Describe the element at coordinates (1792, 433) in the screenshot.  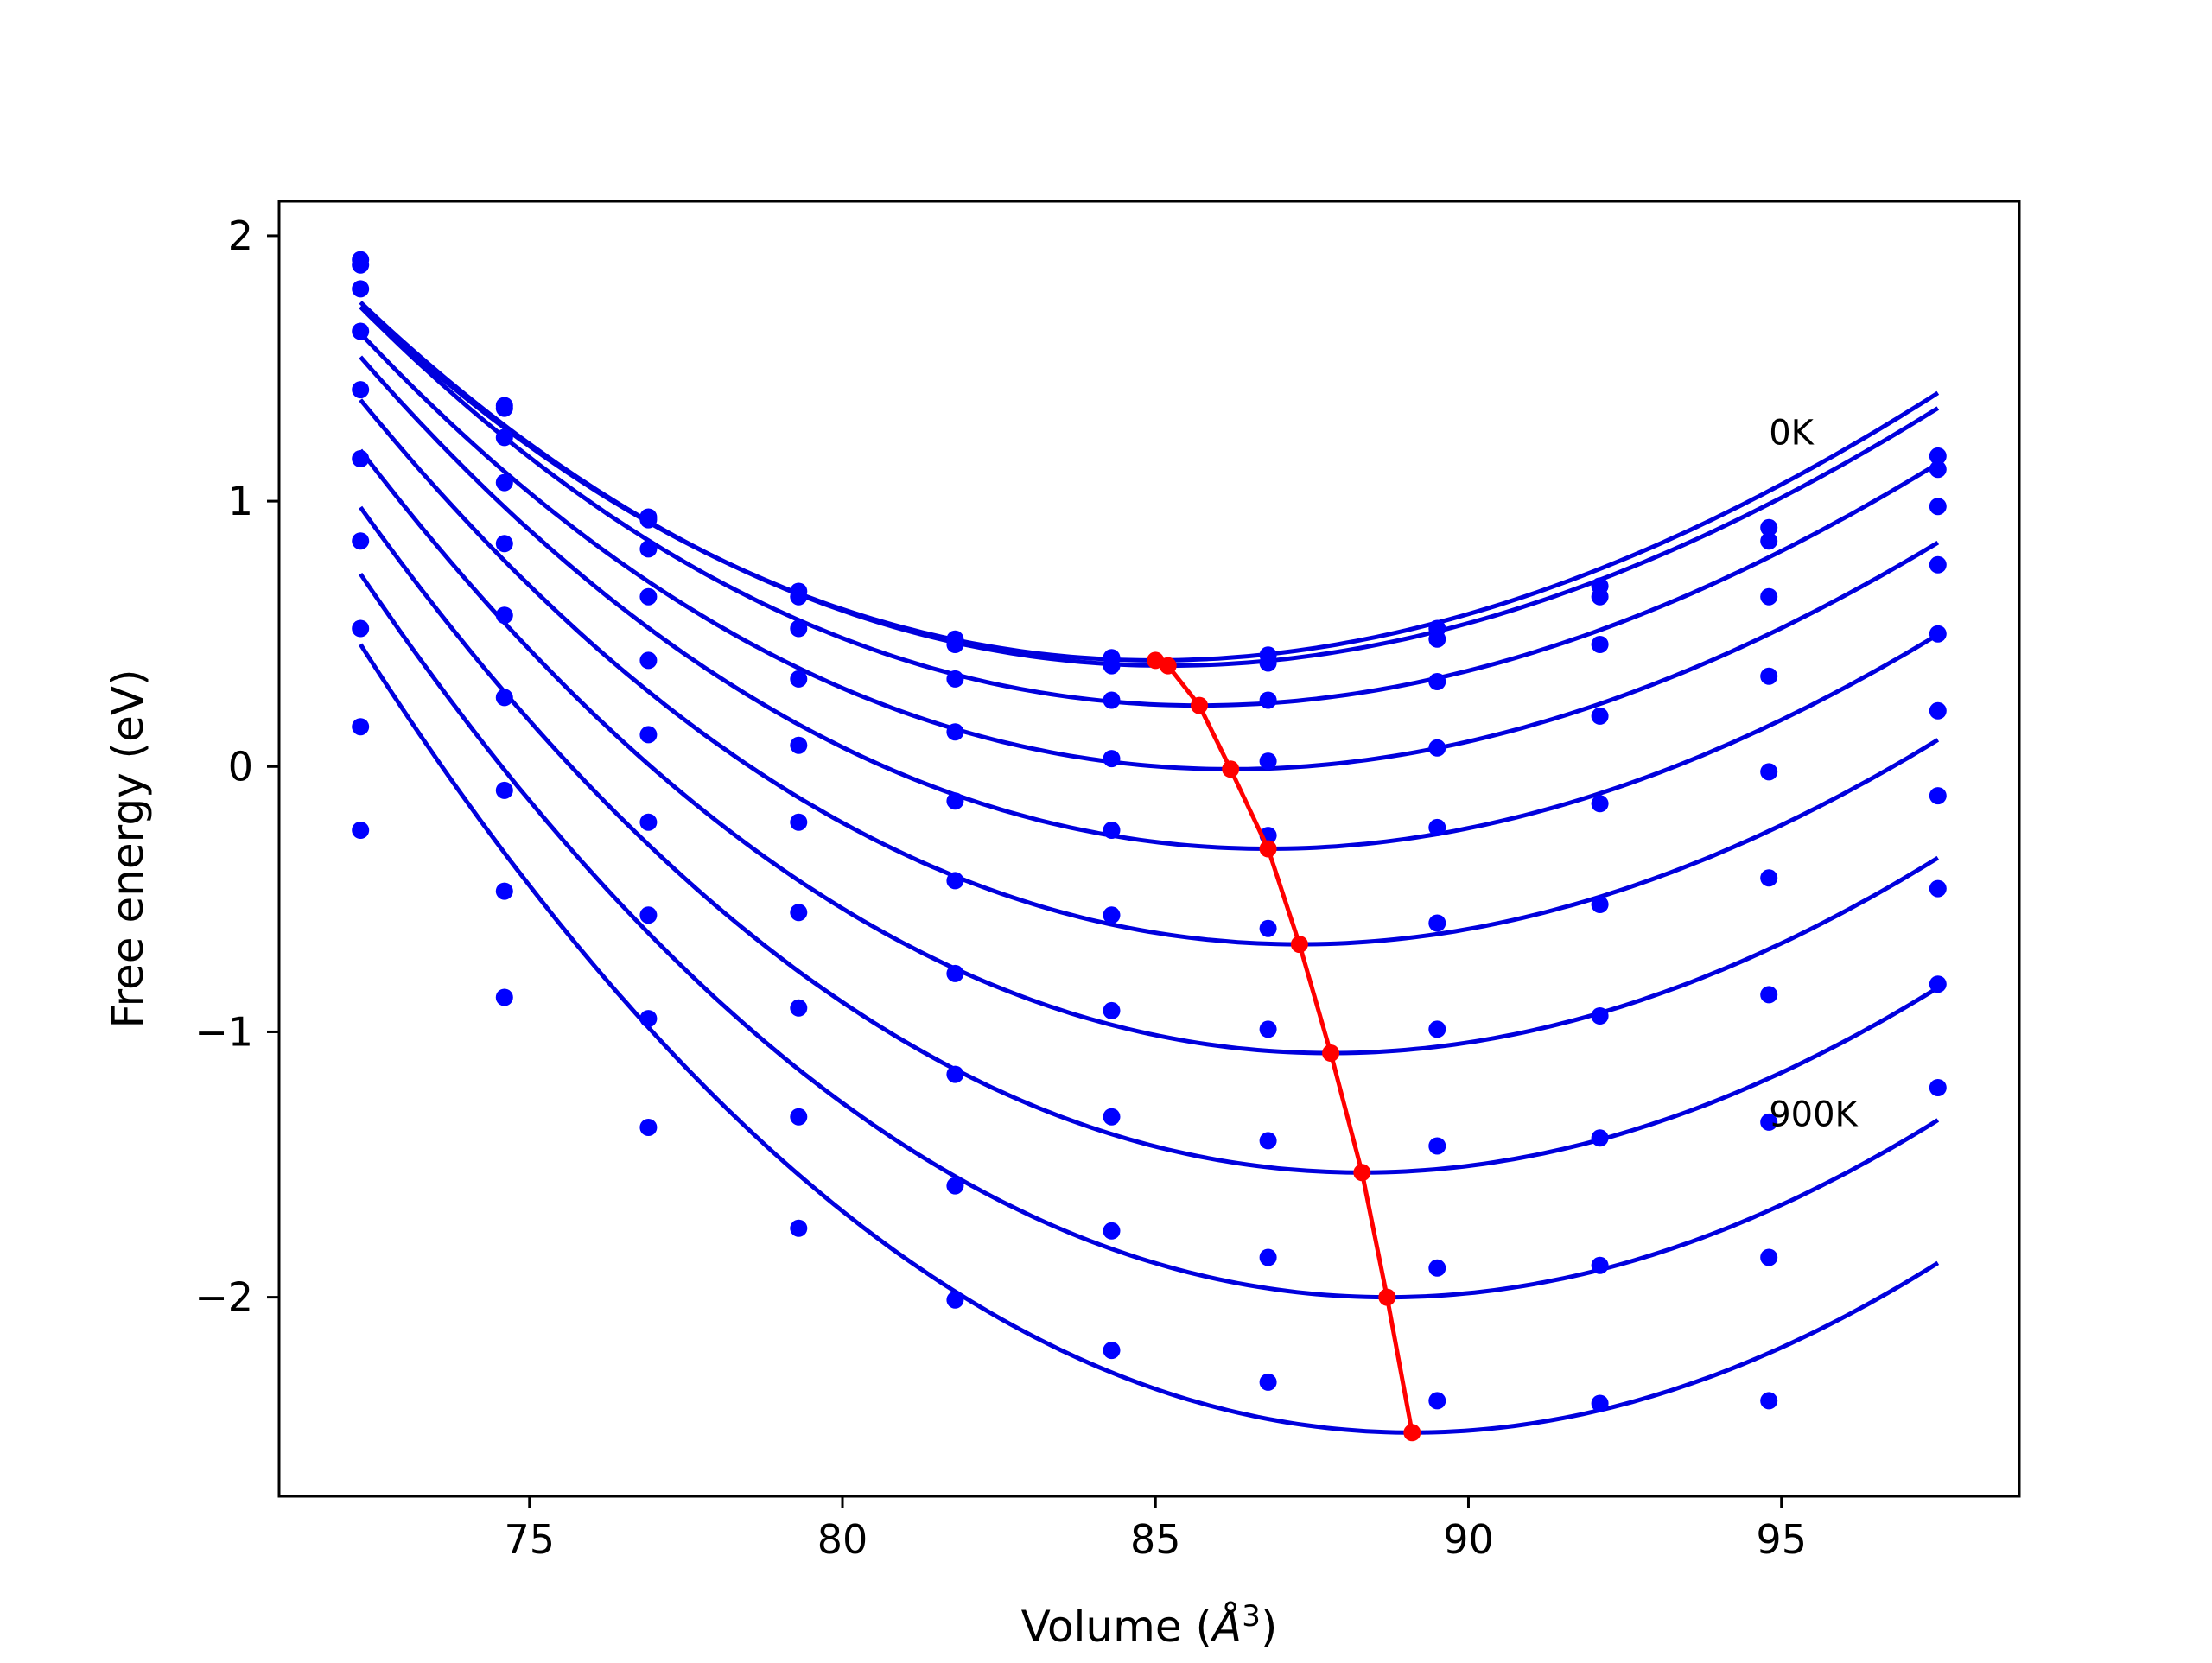
I see `annotation-1: 0K` at that location.